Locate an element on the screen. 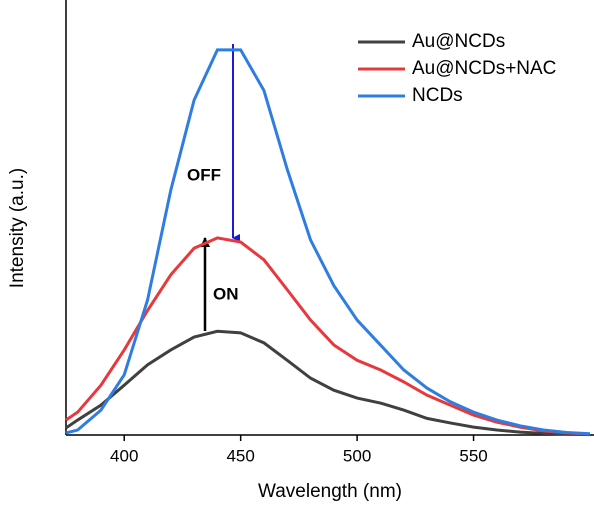 The image size is (594, 505). annotation: OFF is located at coordinates (204, 174).